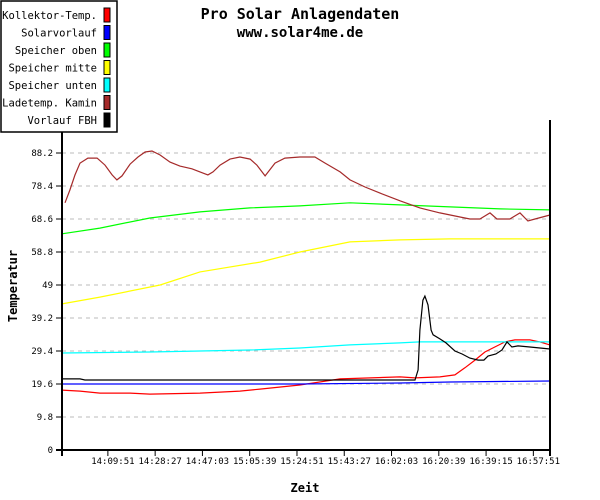 The height and width of the screenshot is (500, 600). What do you see at coordinates (490, 462) in the screenshot?
I see `x-tick-label: 16:39:15` at bounding box center [490, 462].